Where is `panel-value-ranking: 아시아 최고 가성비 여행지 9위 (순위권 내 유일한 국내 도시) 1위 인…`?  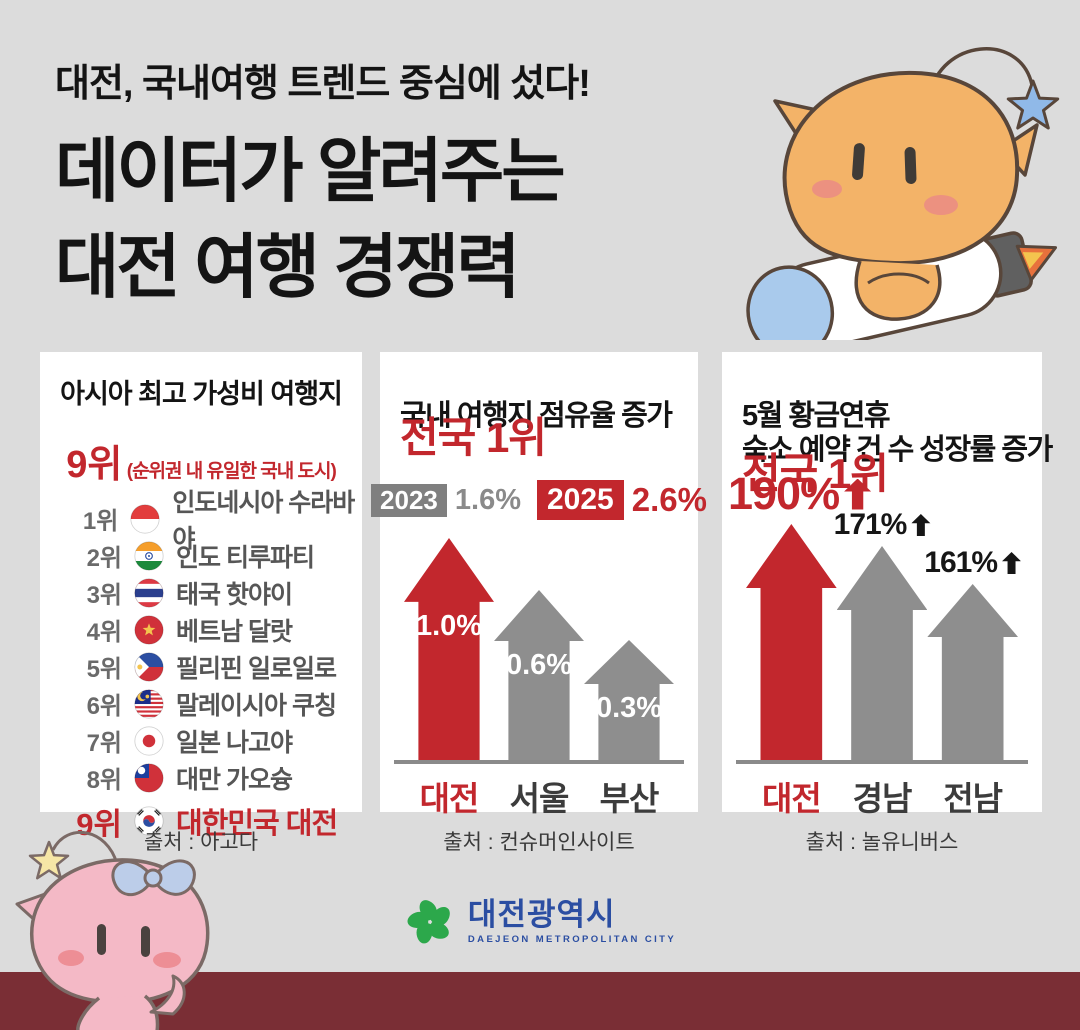 panel-value-ranking: 아시아 최고 가성비 여행지 9위 (순위권 내 유일한 국내 도시) 1위 인… is located at coordinates (201, 597).